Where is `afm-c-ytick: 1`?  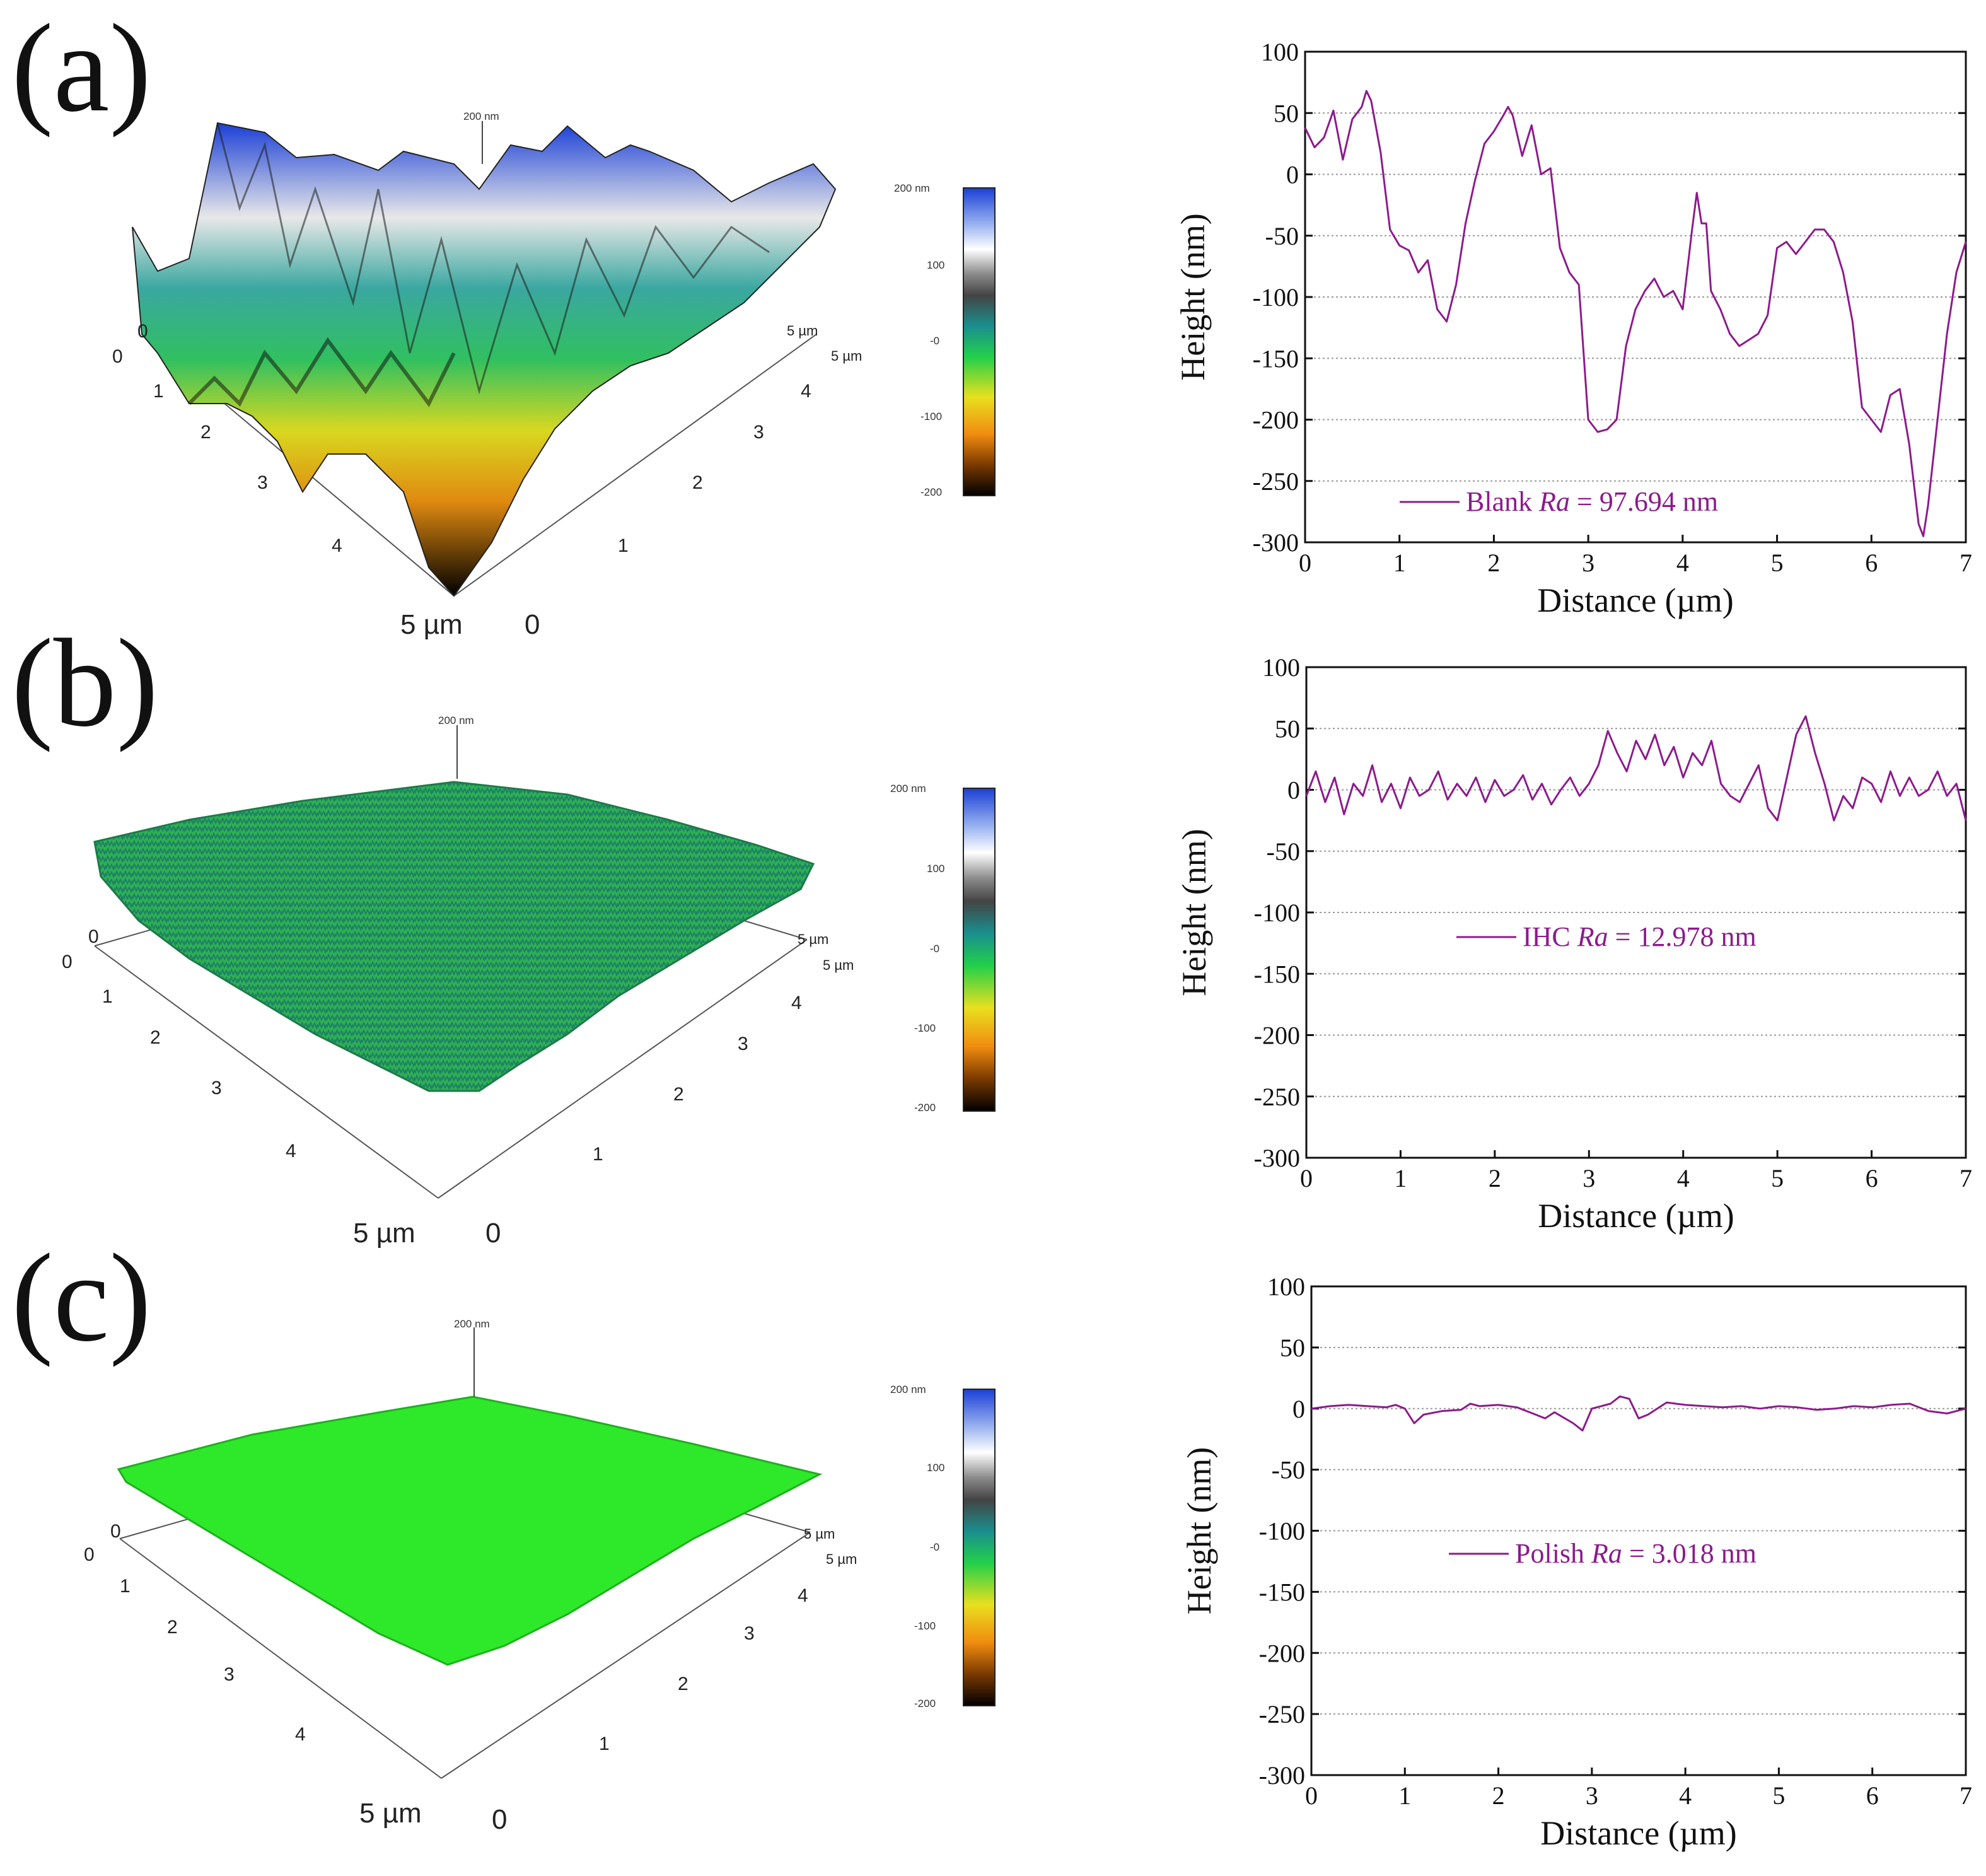 afm-c-ytick: 1 is located at coordinates (125, 1586).